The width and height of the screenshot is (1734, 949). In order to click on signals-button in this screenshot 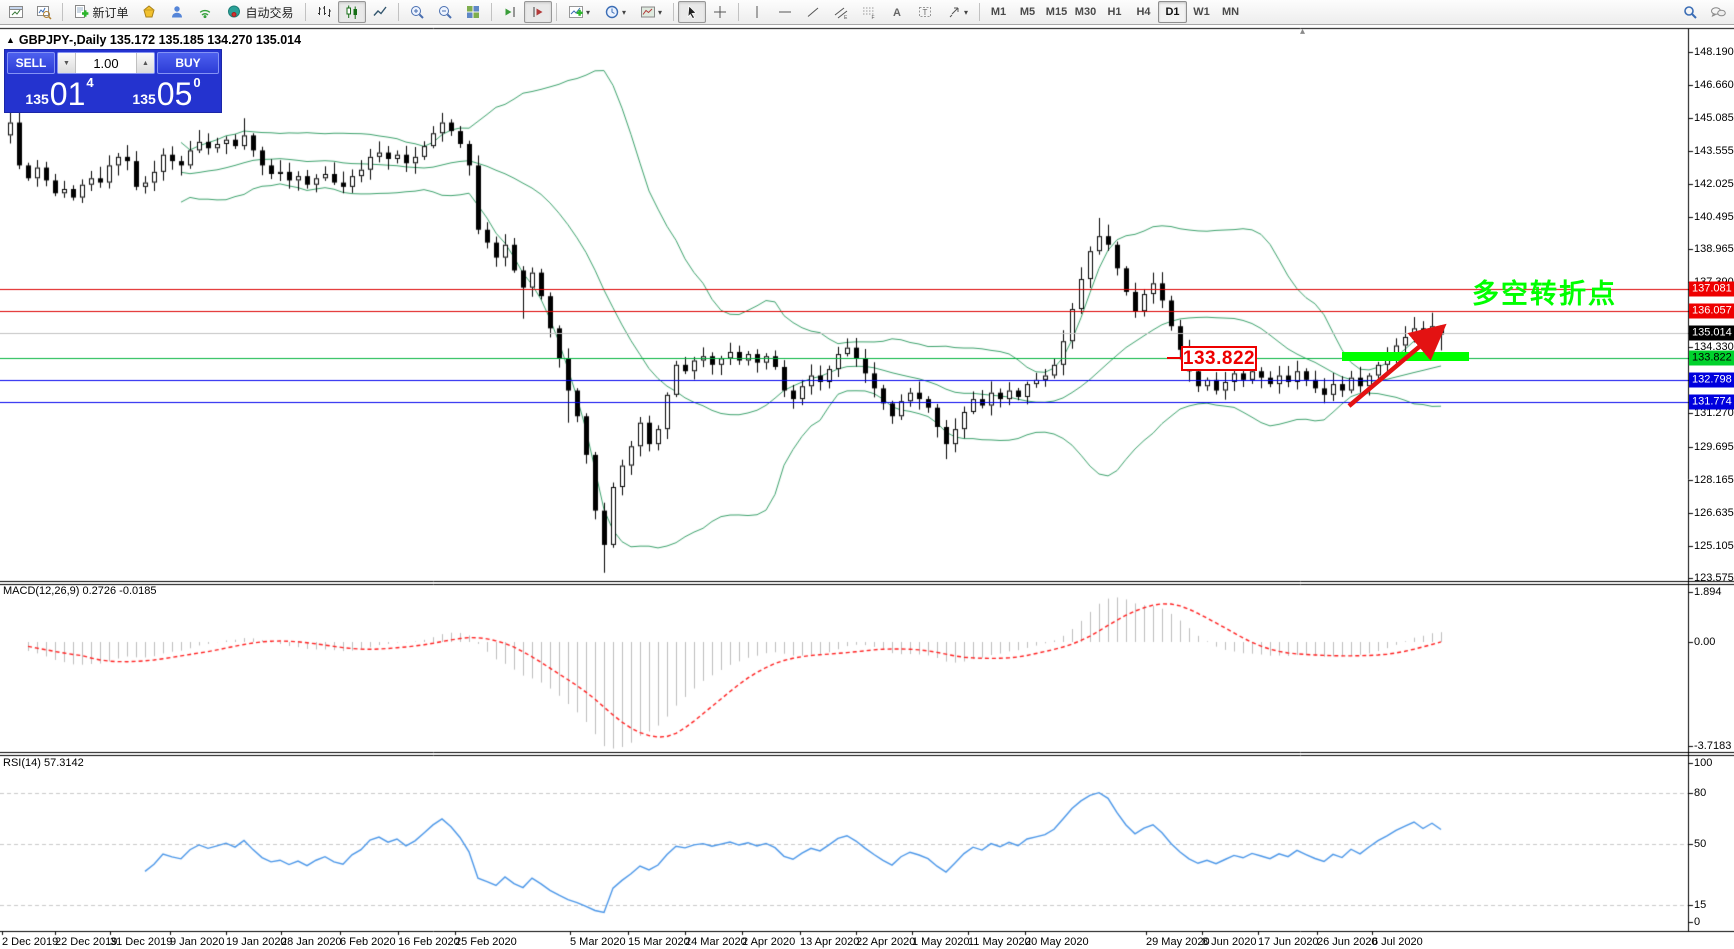, I will do `click(205, 12)`.